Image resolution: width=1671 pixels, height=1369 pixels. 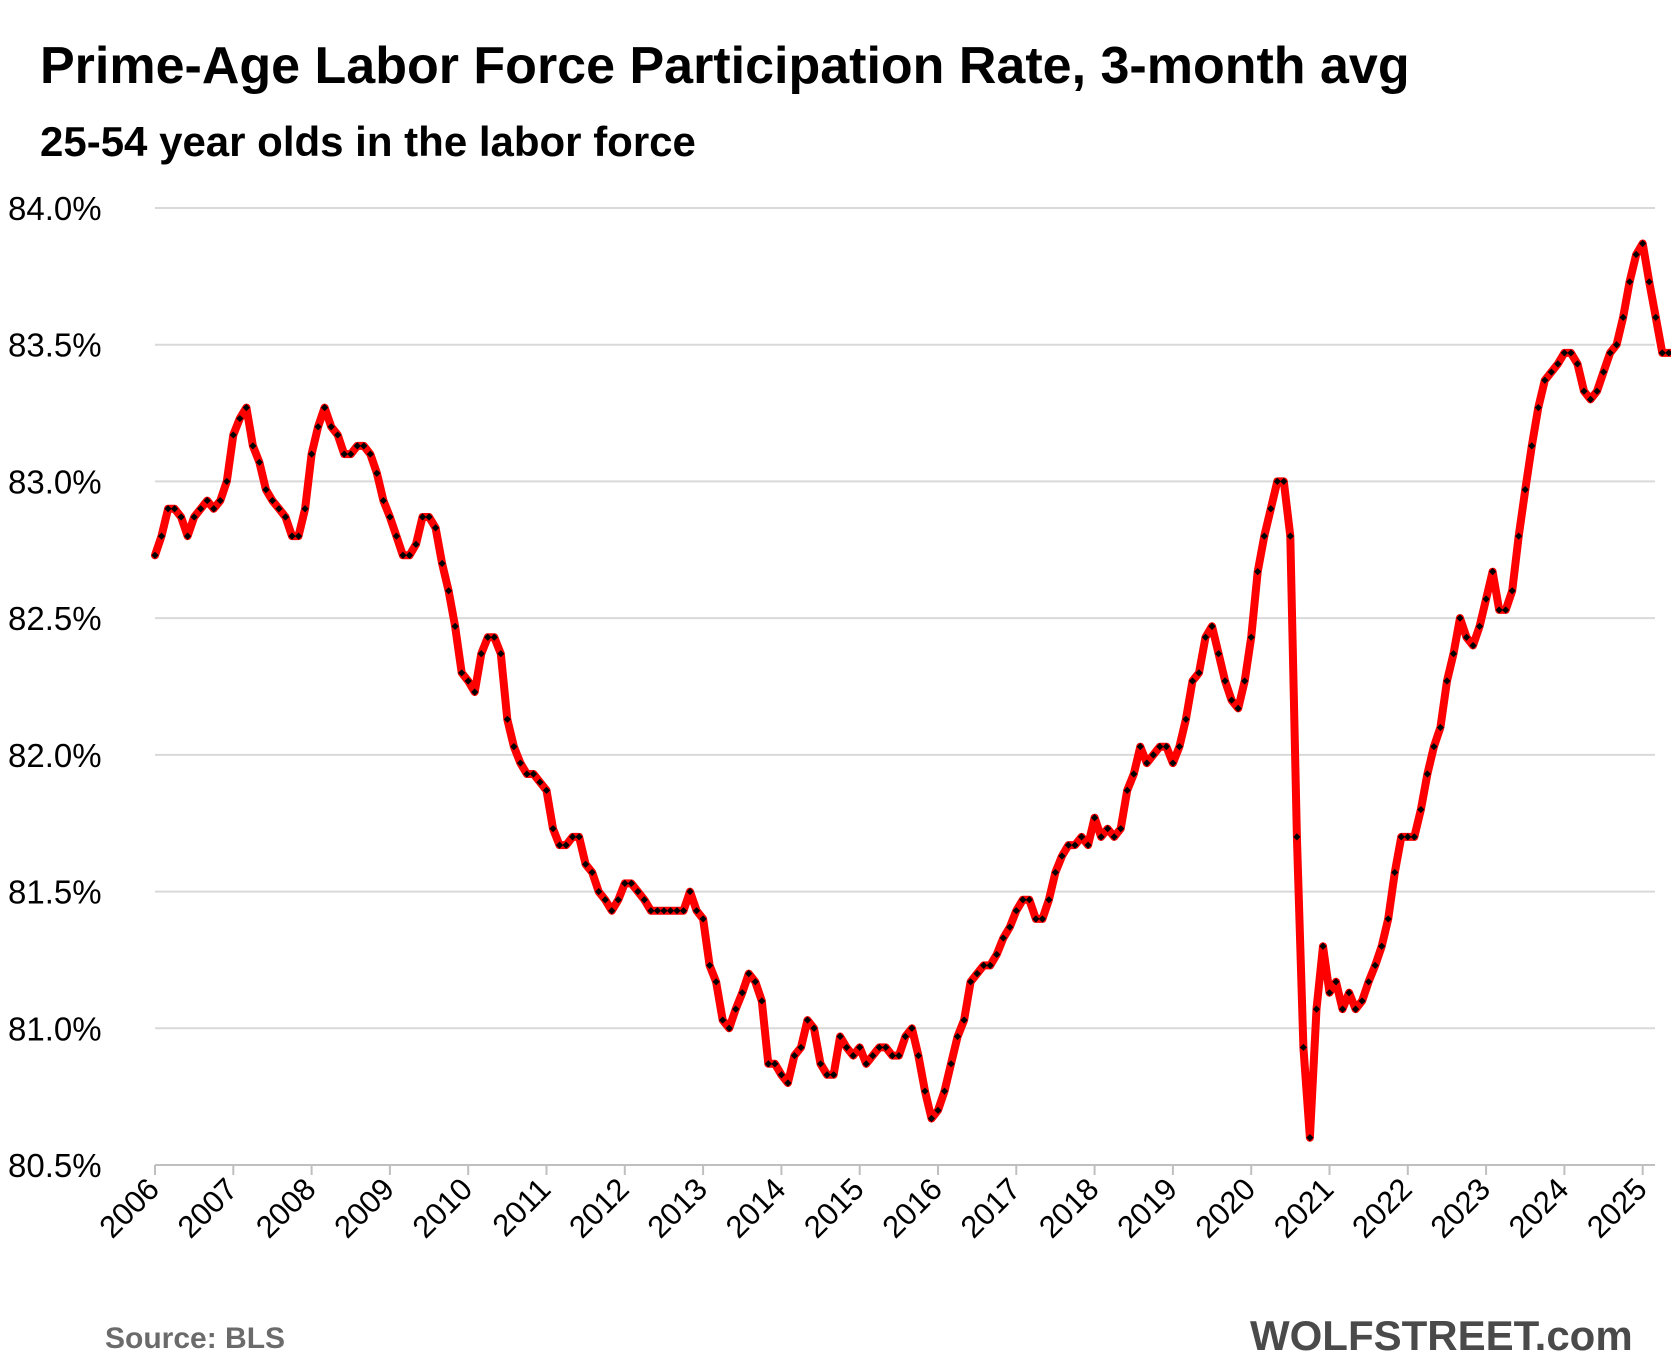 What do you see at coordinates (208, 1208) in the screenshot?
I see `x-tick-label: 2007` at bounding box center [208, 1208].